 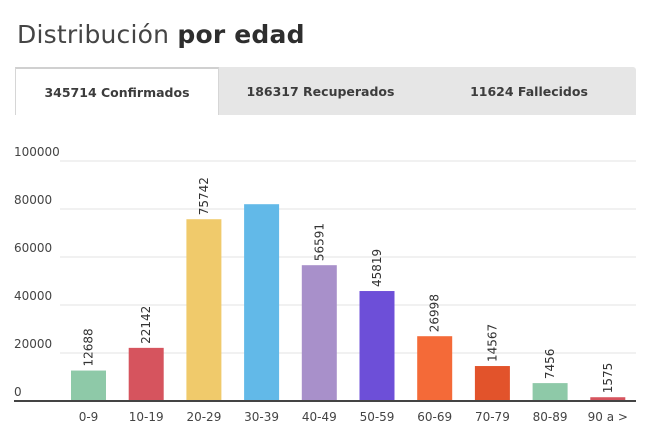 I want to click on x-tick-label: 90 a >, so click(x=608, y=417).